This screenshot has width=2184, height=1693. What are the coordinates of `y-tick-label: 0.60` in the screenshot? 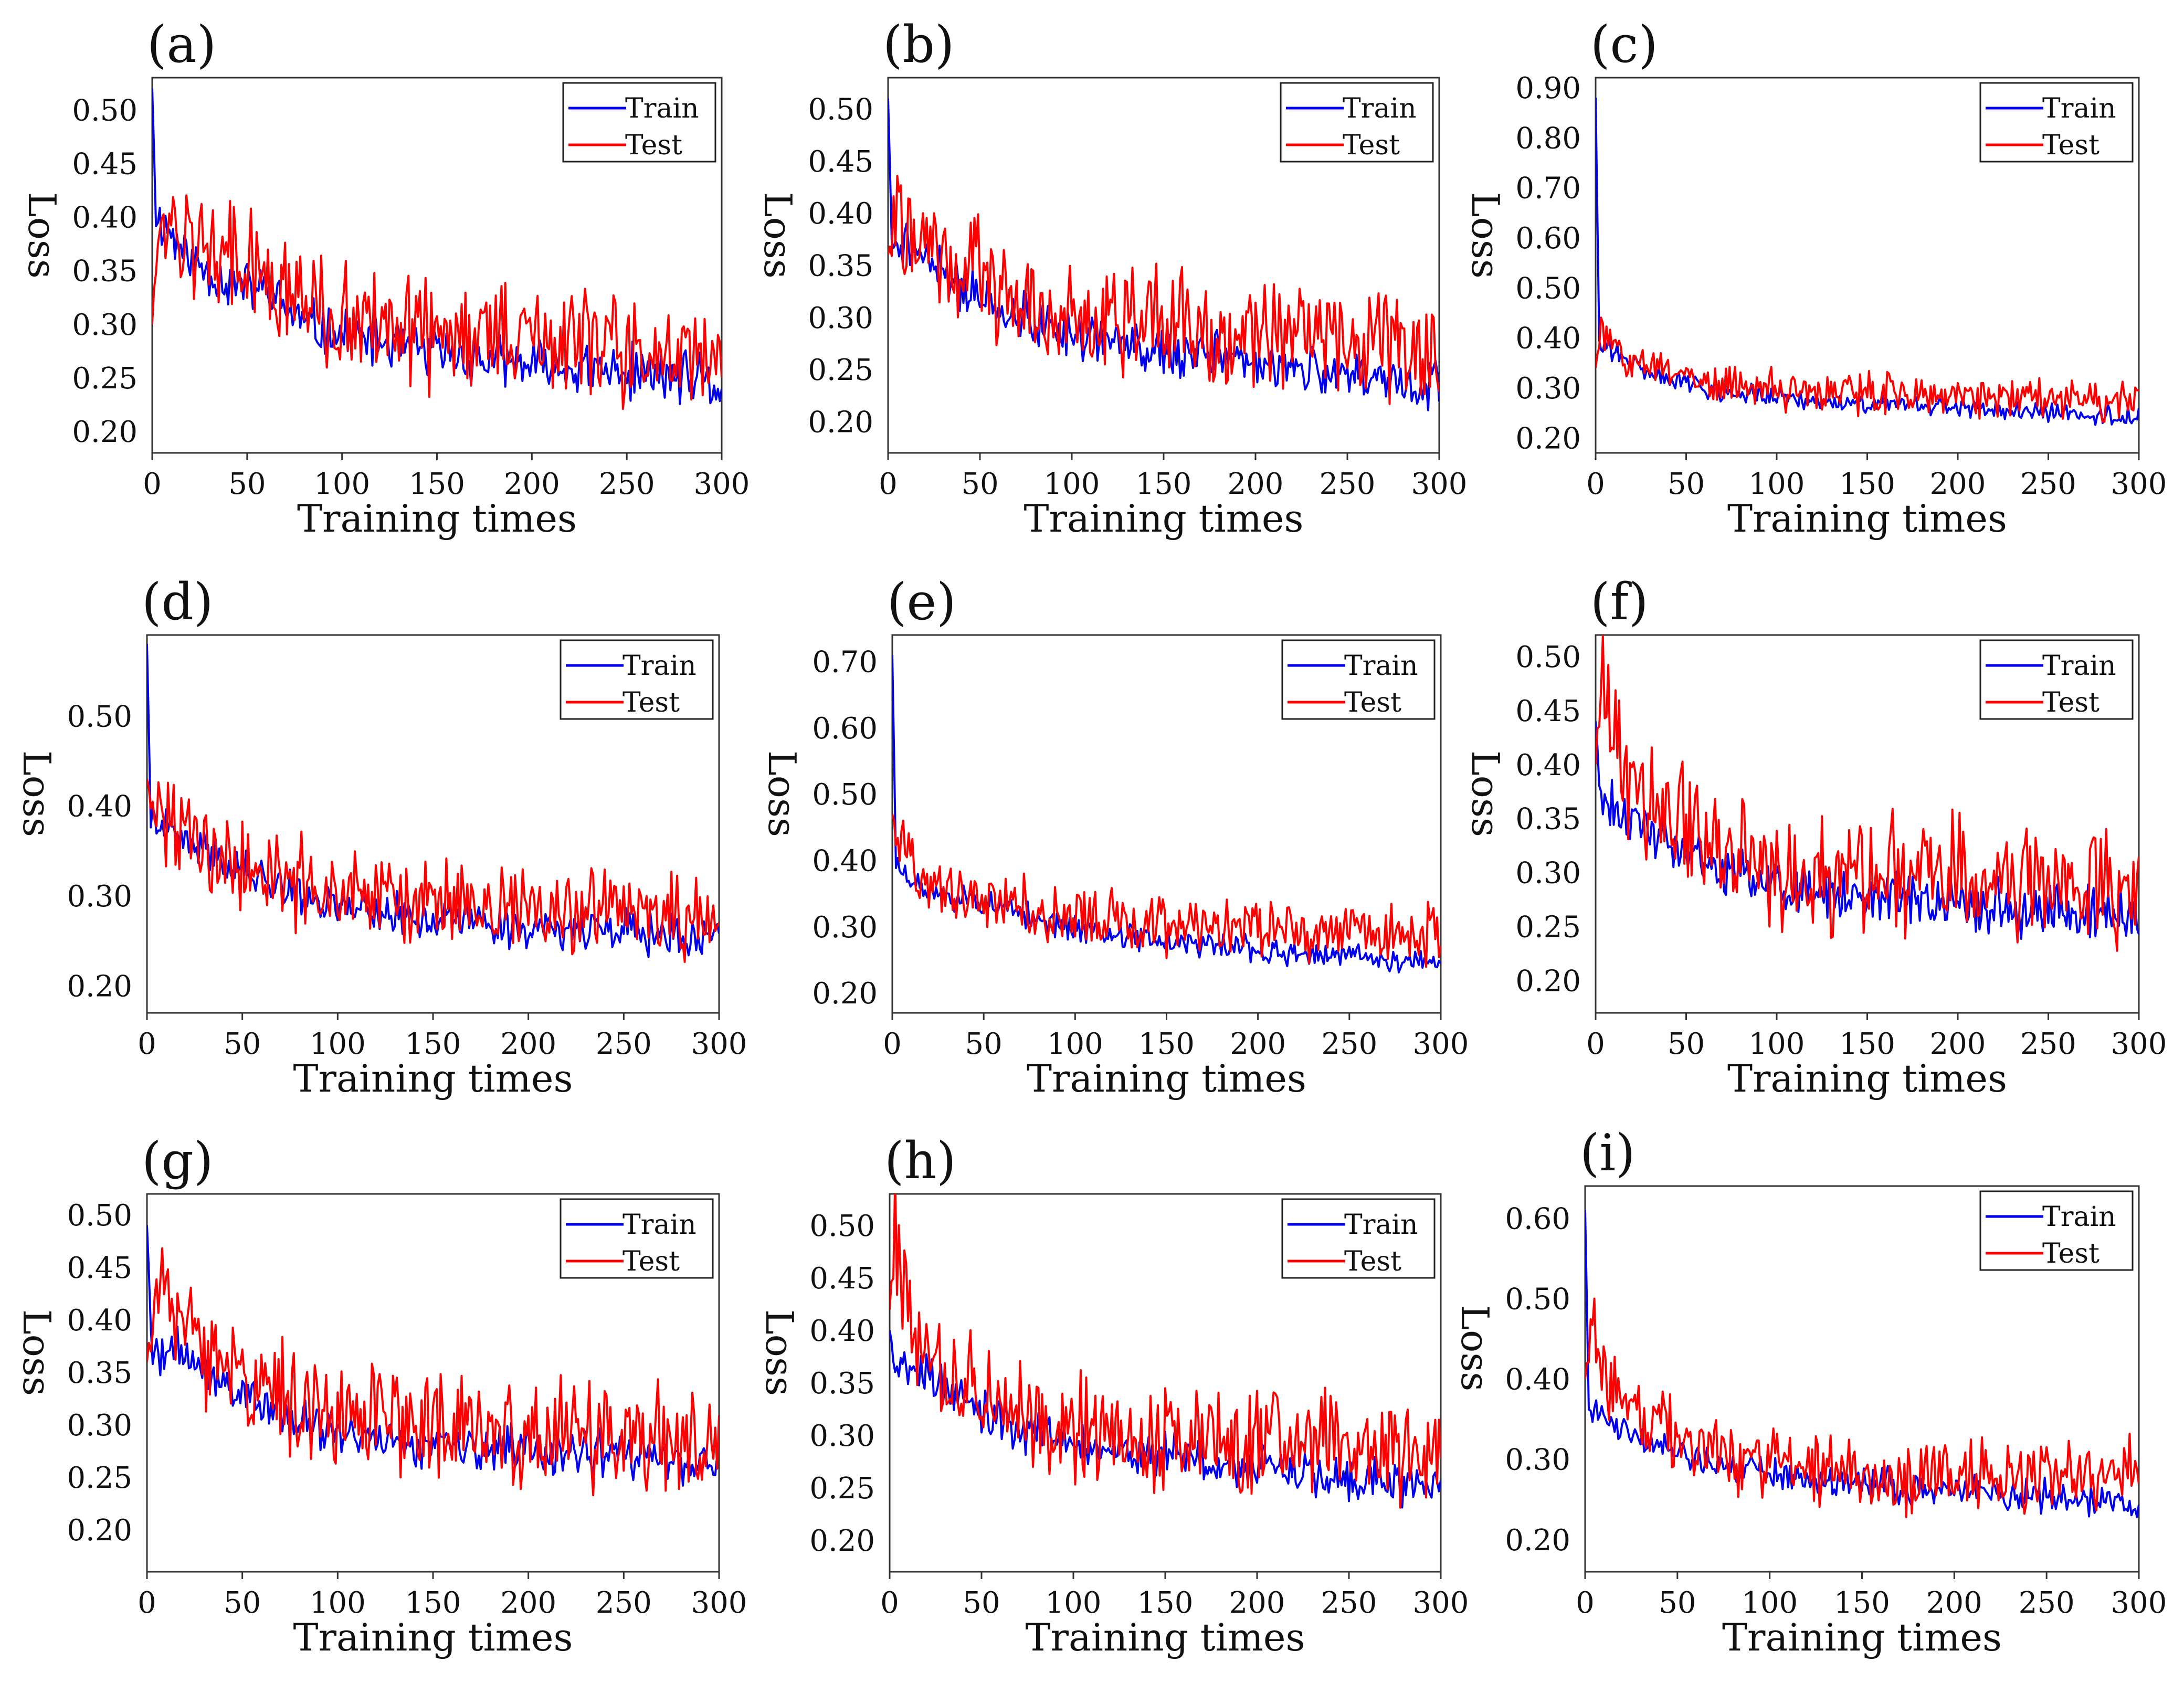 It's located at (1537, 1219).